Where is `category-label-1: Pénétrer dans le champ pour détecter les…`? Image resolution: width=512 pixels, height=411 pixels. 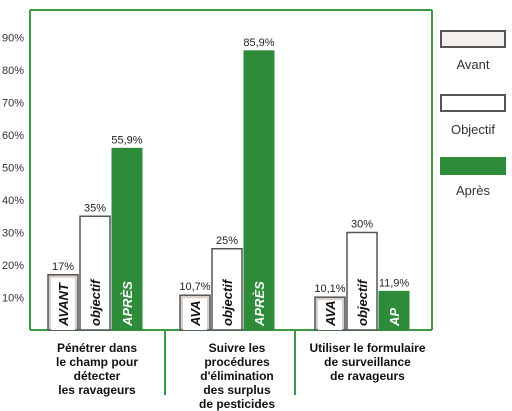 category-label-1: Pénétrer dans le champ pour détecter les… is located at coordinates (96, 369).